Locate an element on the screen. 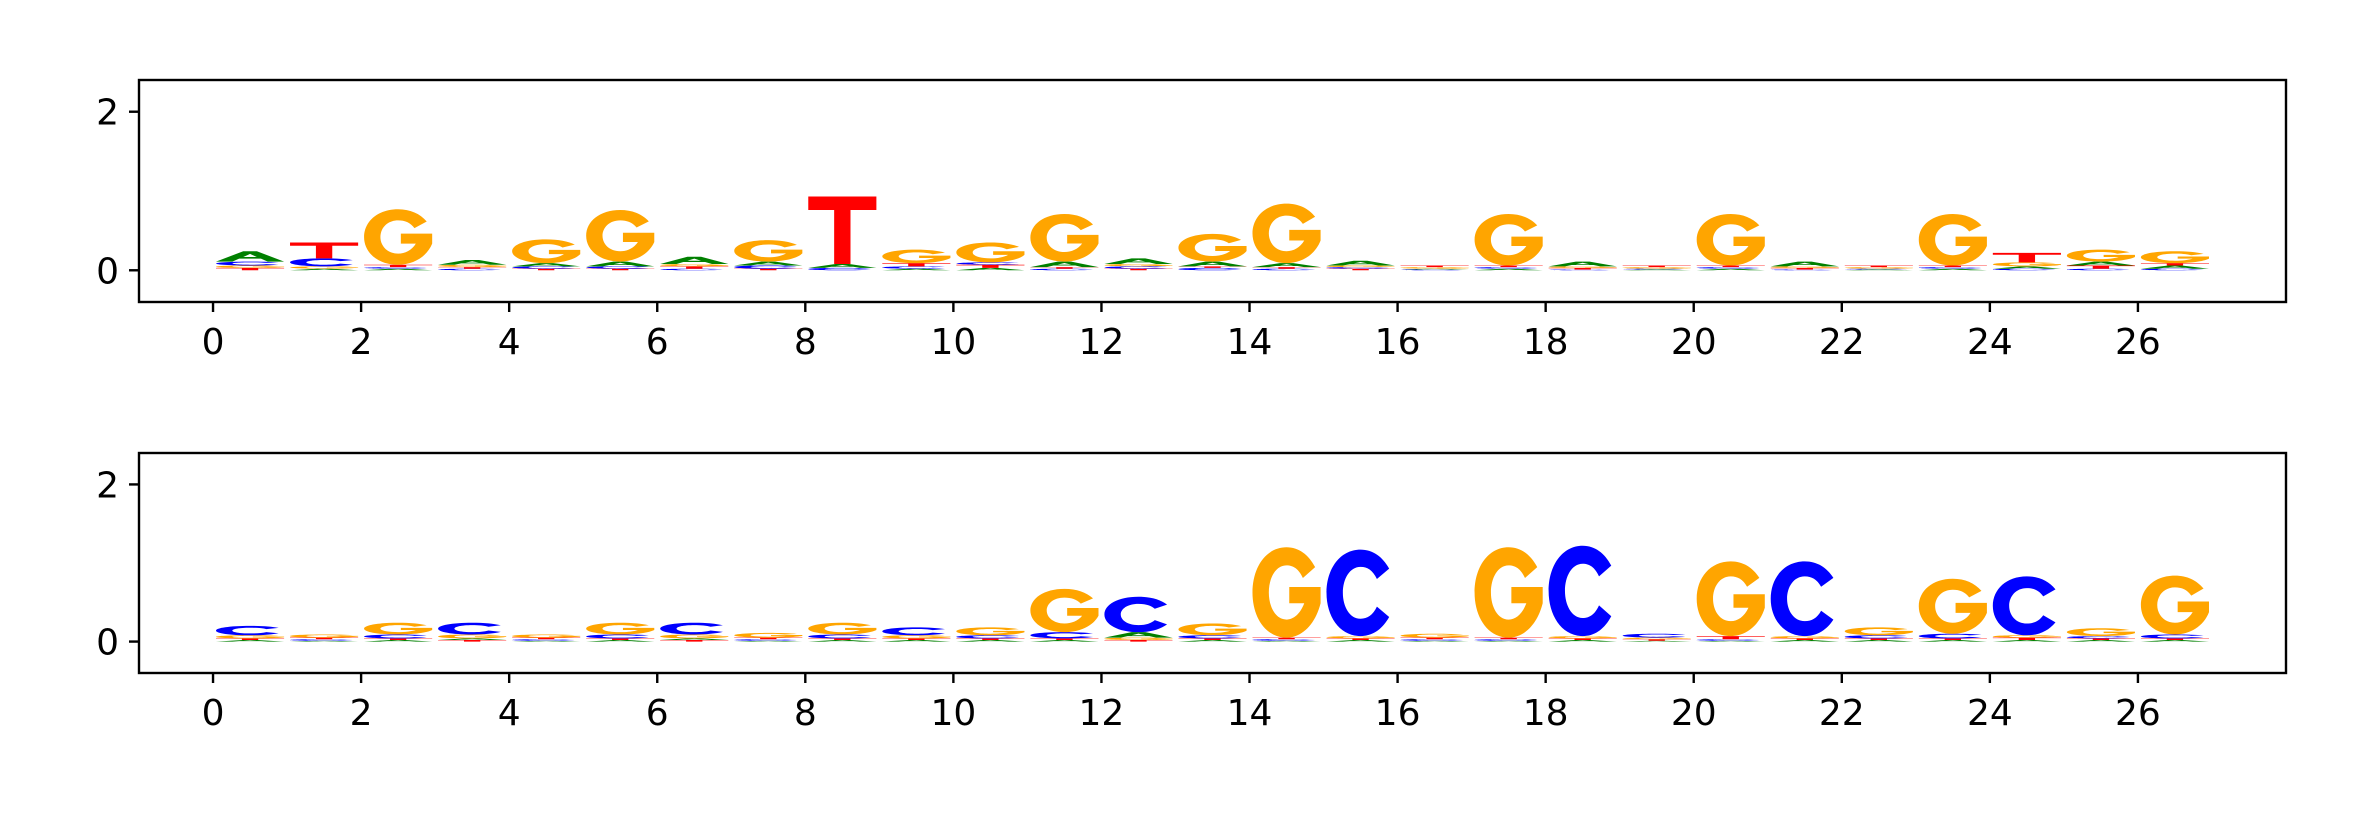 Image resolution: width=2362 pixels, height=826 pixels. y-tick-label: 2 is located at coordinates (107, 113).